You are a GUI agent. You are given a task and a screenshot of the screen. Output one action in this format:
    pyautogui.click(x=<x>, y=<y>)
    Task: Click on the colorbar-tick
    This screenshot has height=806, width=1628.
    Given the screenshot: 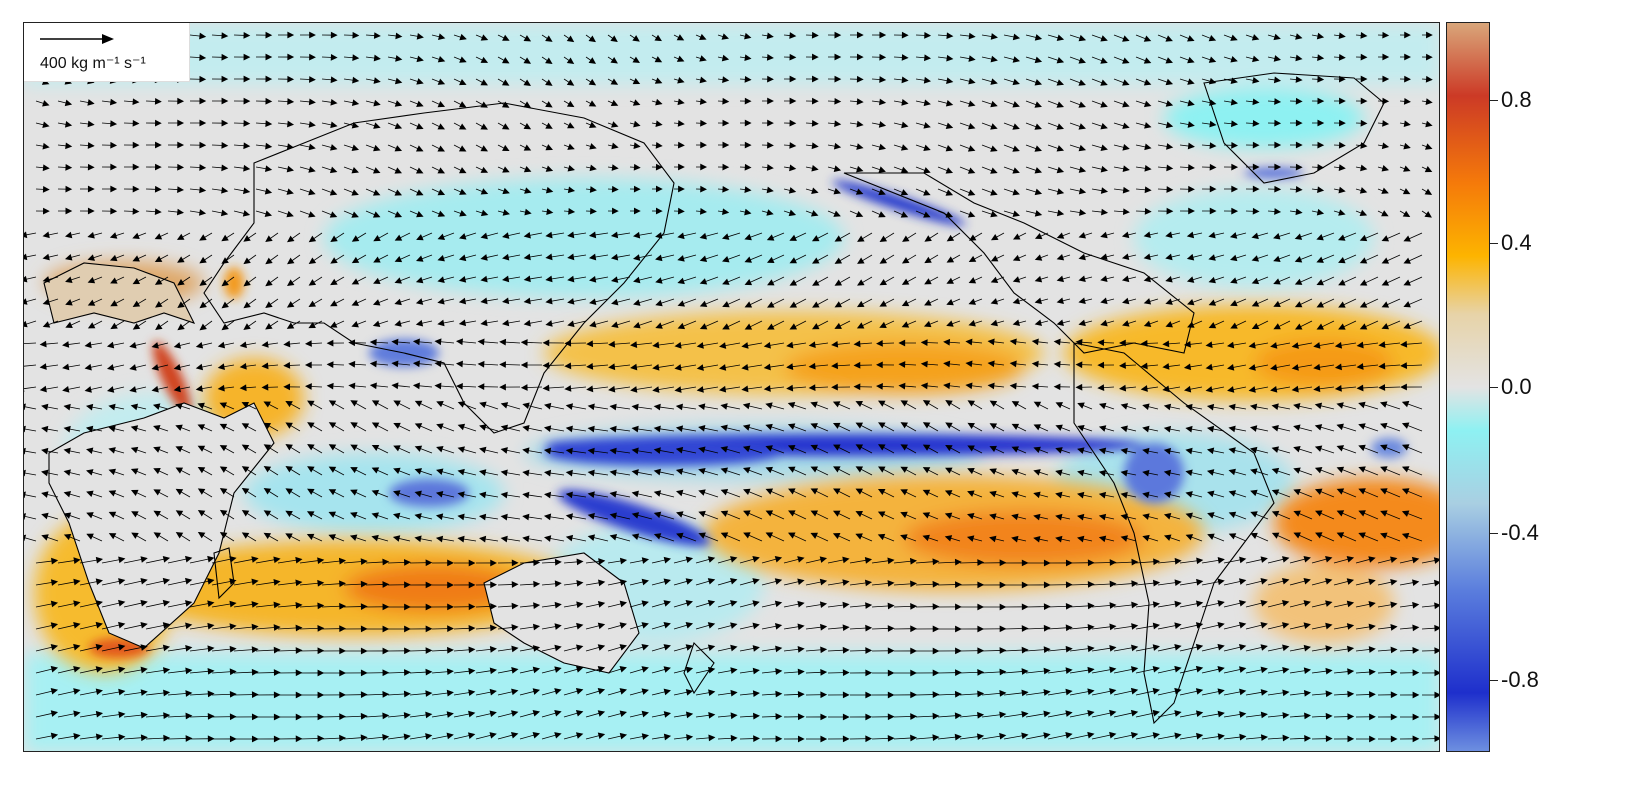 What is the action you would take?
    pyautogui.click(x=1494, y=680)
    